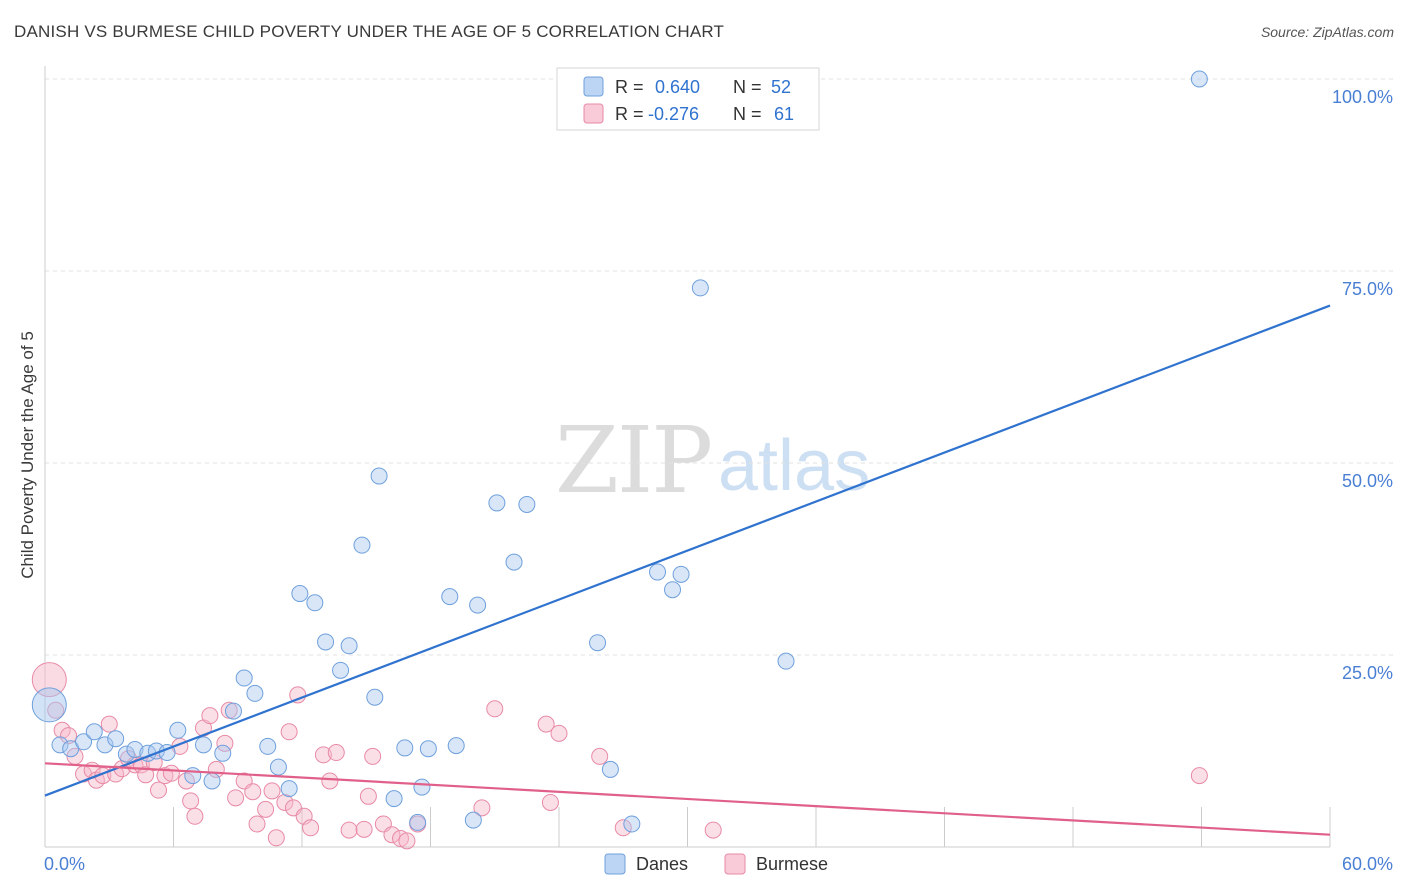 The height and width of the screenshot is (892, 1406). Describe the element at coordinates (673, 114) in the screenshot. I see `burmese-r-value: -0.276` at that location.